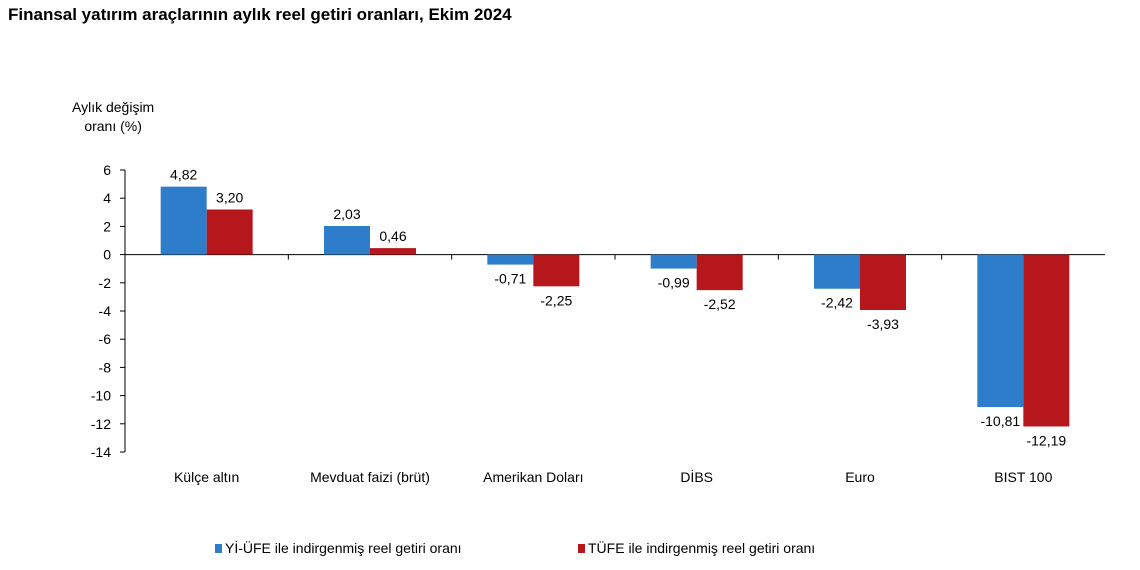 This screenshot has height=570, width=1140. Describe the element at coordinates (720, 304) in the screenshot. I see `data-label: -2,52` at that location.